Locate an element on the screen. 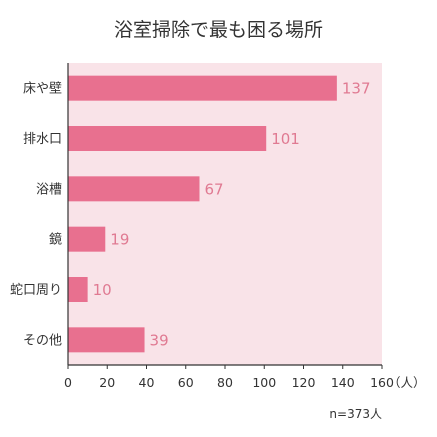  x-axis-ticks: 0 20 40 60 80 100 120 140 160 is located at coordinates (229, 377).